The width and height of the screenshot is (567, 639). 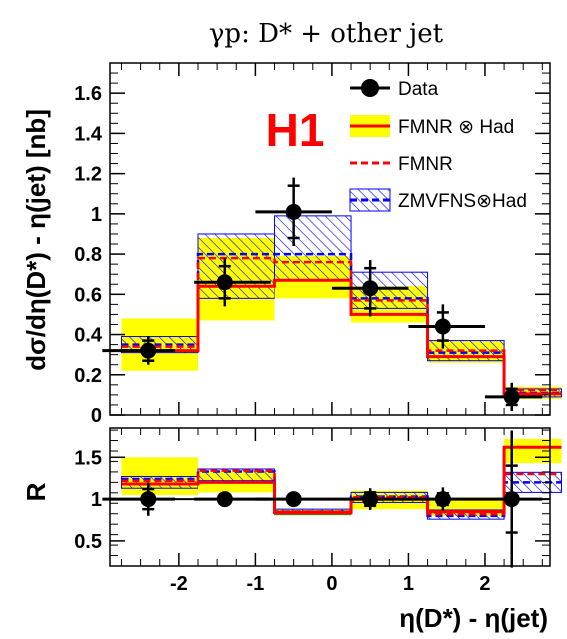 I want to click on legend-label: FMNR, so click(x=425, y=164).